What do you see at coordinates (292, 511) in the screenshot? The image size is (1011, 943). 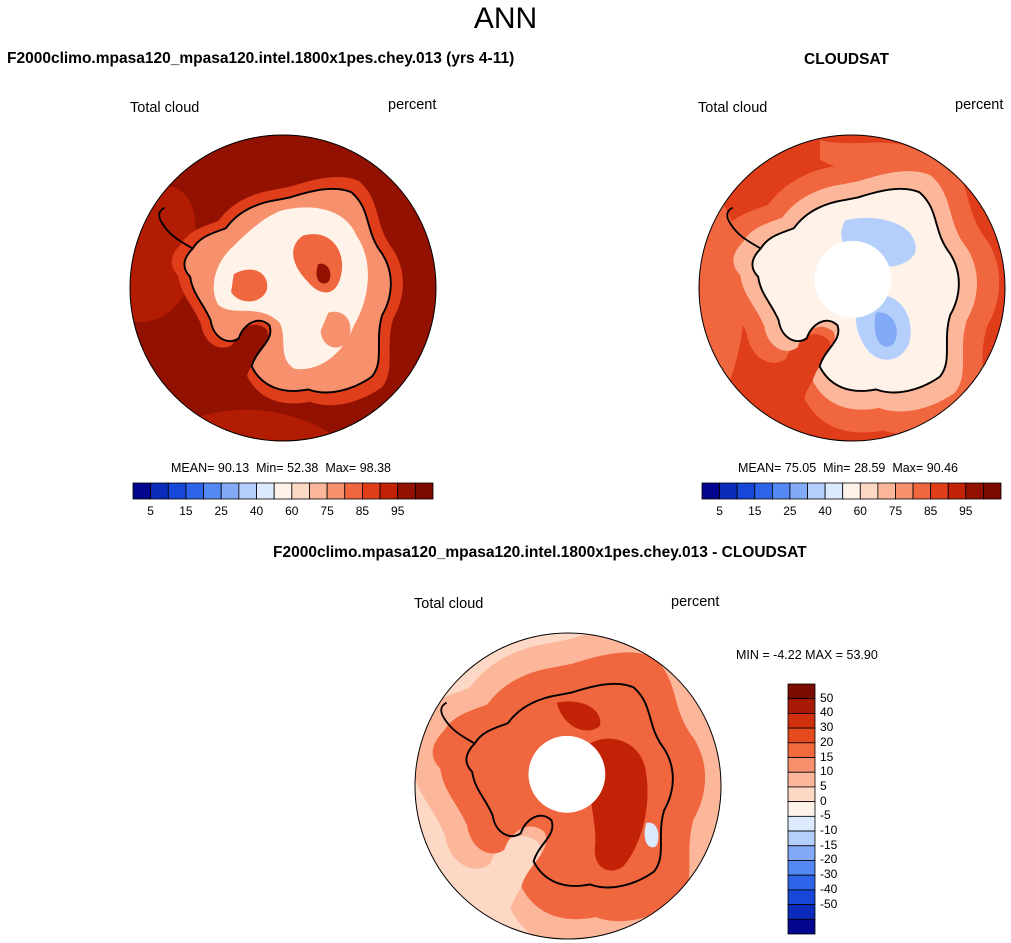 I see `test-colorbar-tick-label: 60` at bounding box center [292, 511].